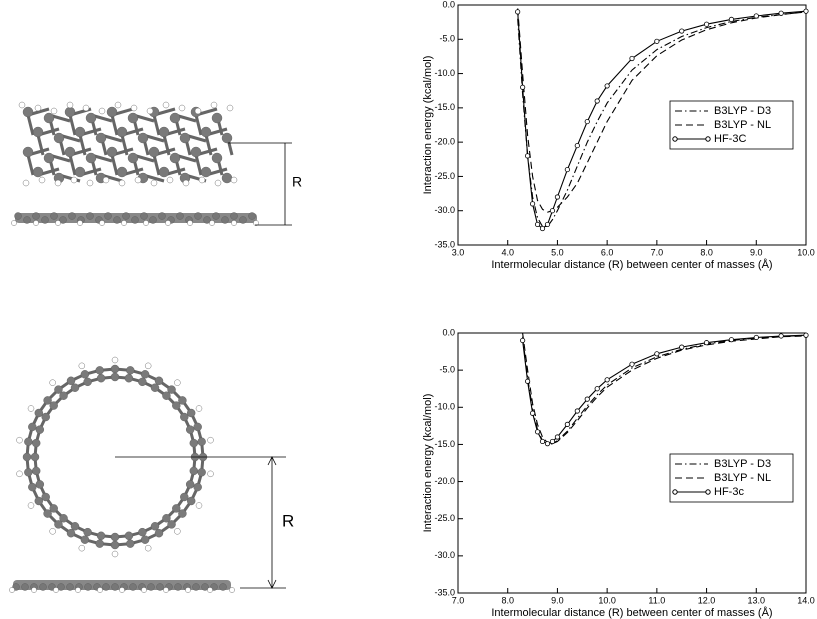 This screenshot has width=817, height=619. What do you see at coordinates (297, 182) in the screenshot?
I see `distance-label: R` at bounding box center [297, 182].